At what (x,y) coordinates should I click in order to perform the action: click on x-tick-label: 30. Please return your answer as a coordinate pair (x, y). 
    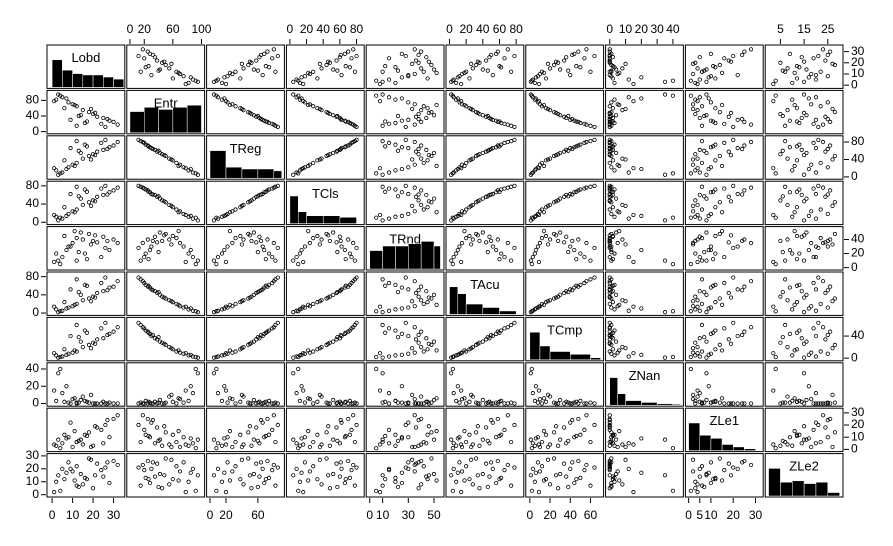
    Looking at the image, I should click on (409, 515).